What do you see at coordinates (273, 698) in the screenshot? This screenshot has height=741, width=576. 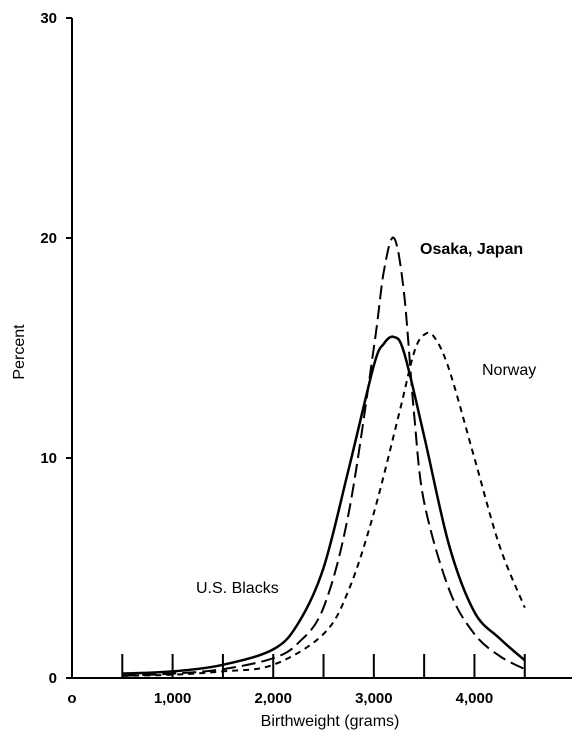 I see `x-tick-label: 2,000` at bounding box center [273, 698].